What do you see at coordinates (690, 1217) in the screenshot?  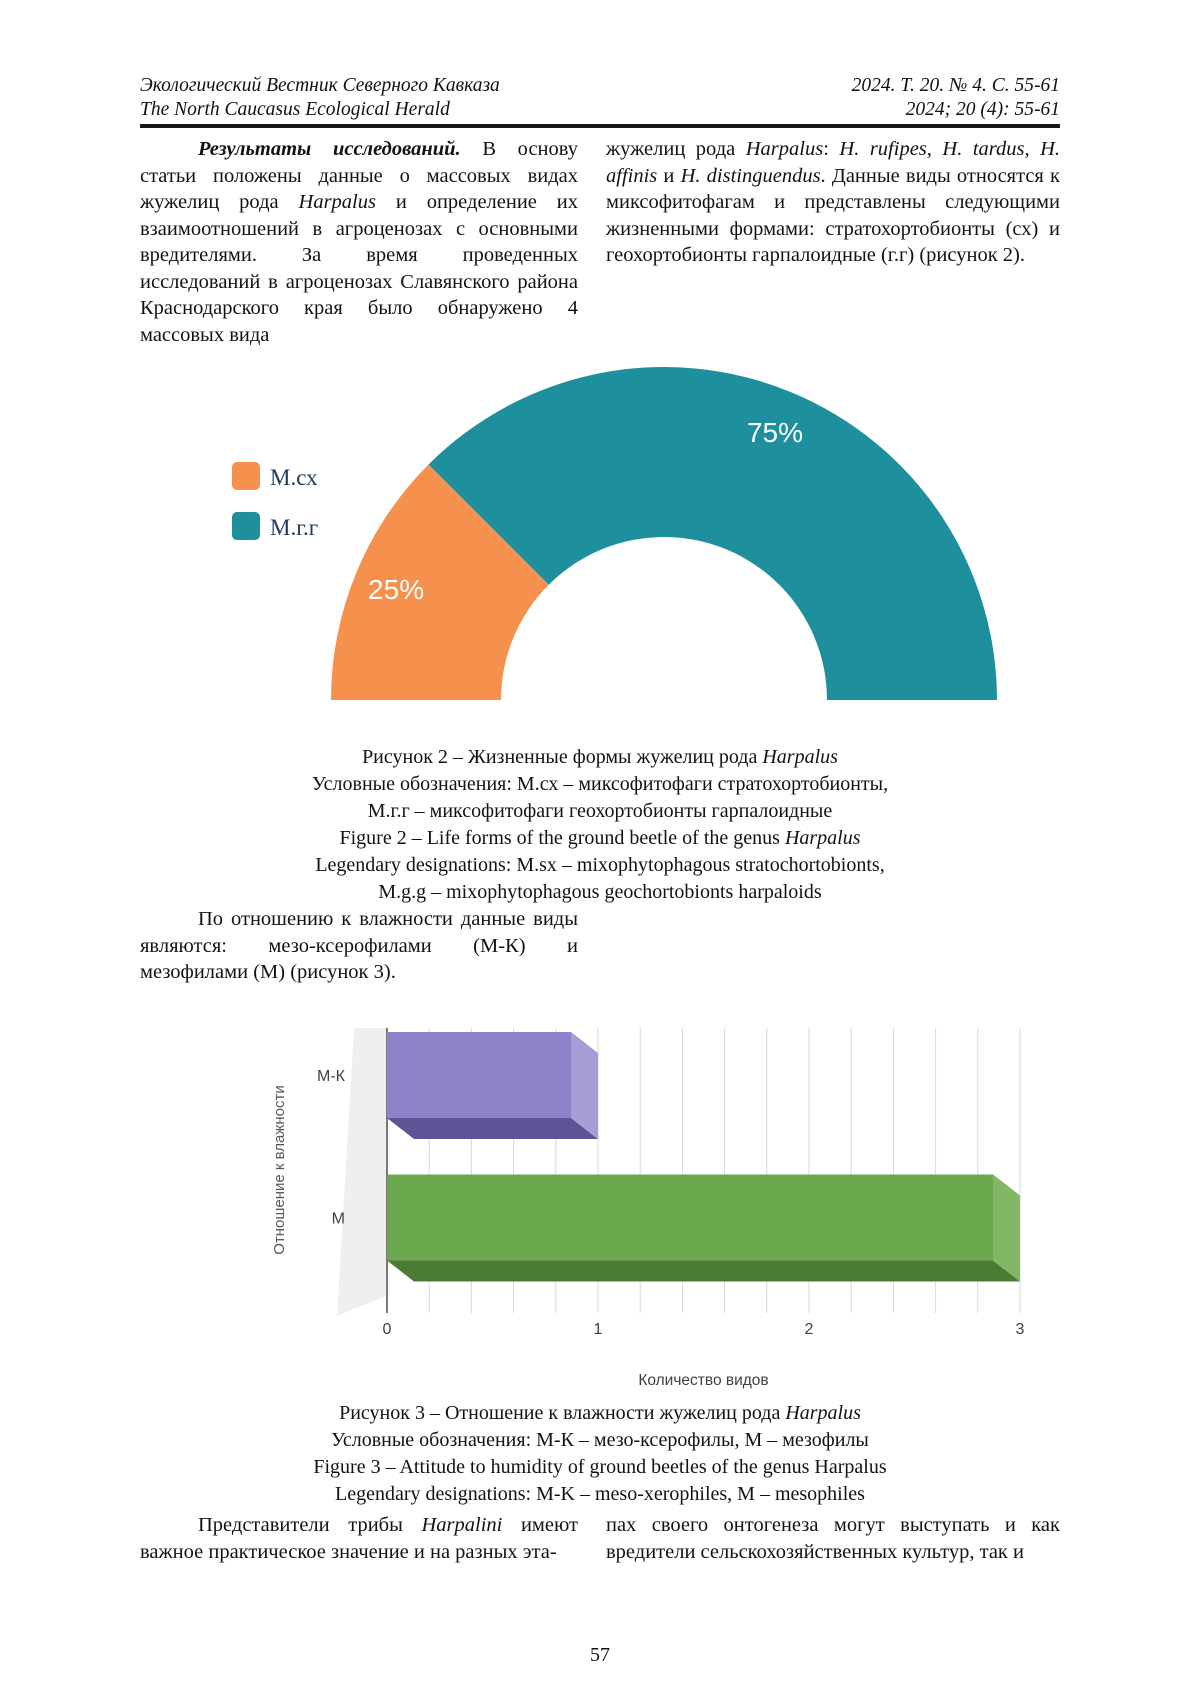 I see `bar-М` at bounding box center [690, 1217].